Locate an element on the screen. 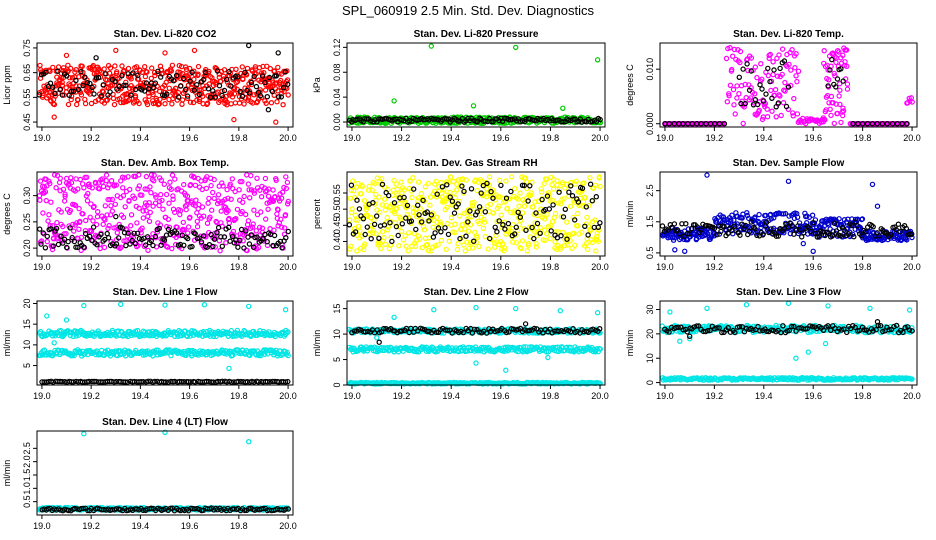 Image resolution: width=936 pixels, height=540 pixels. y-tick-label: 0.65 is located at coordinates (27, 73).